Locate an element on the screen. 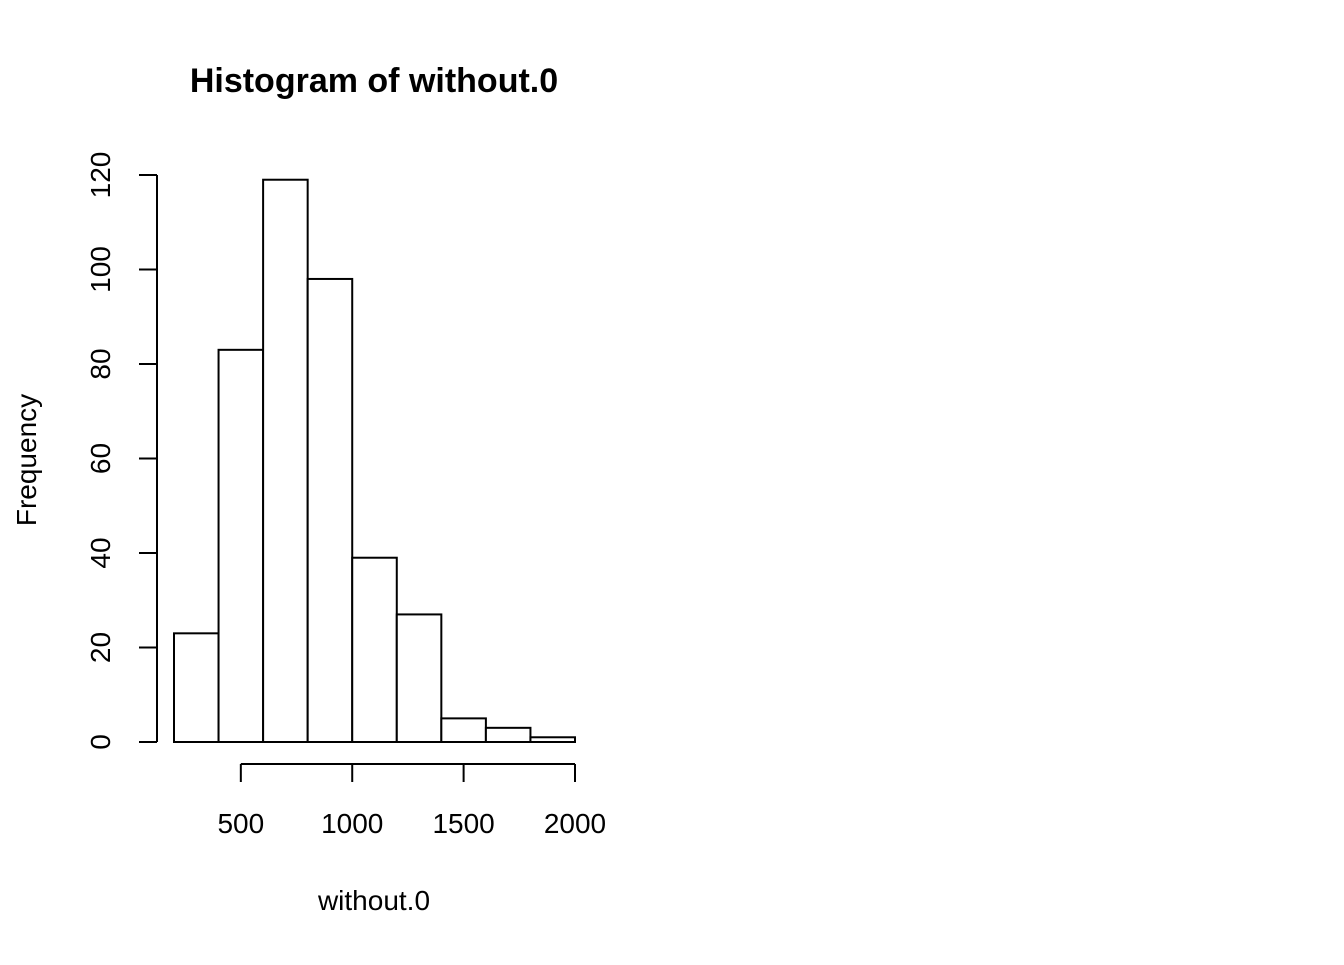 The image size is (1344, 965). x-axis: 500 1000 1500 2000 is located at coordinates (411, 801).